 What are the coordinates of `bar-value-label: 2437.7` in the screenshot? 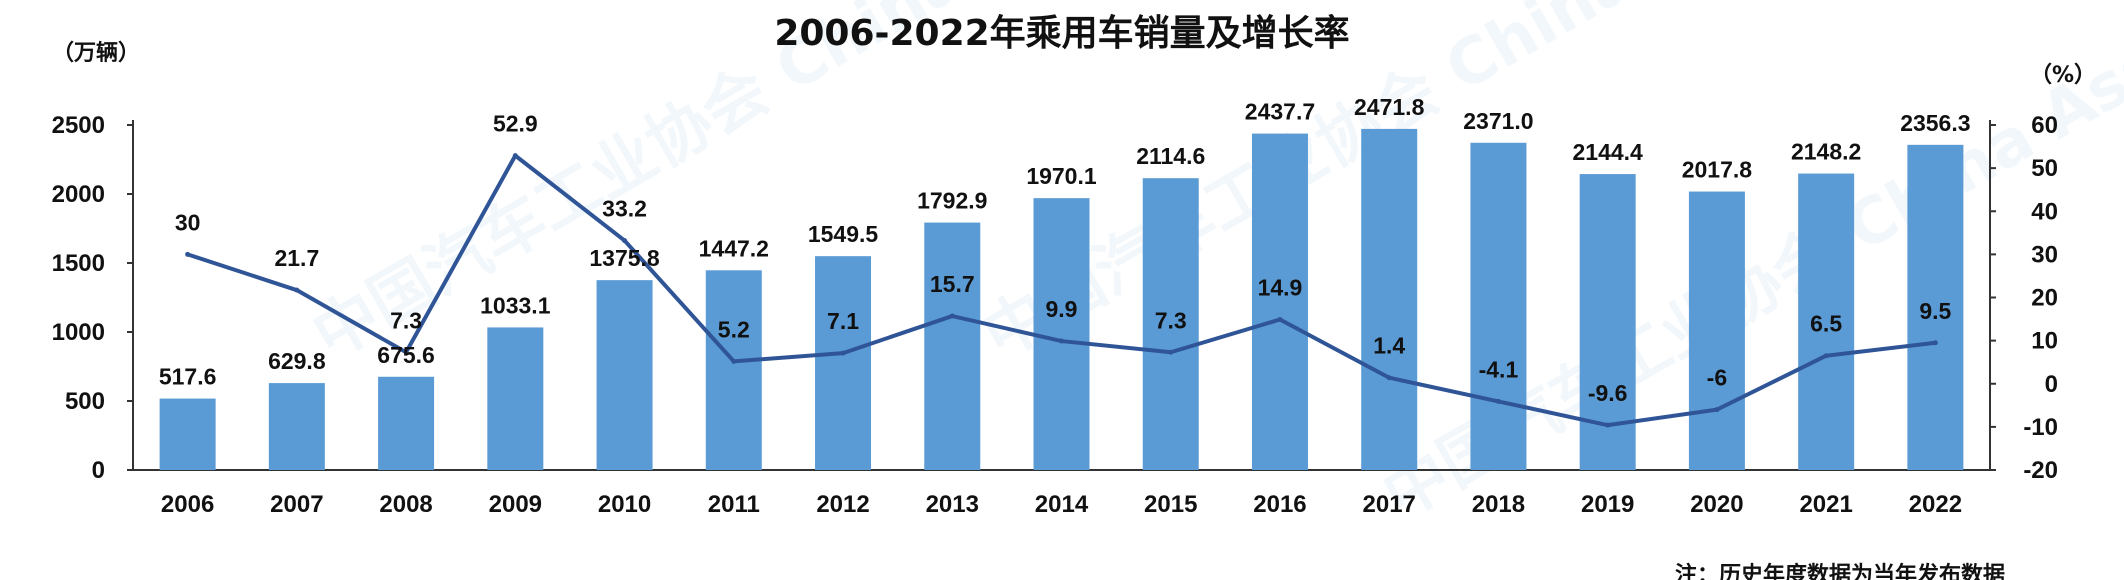 It's located at (1280, 112).